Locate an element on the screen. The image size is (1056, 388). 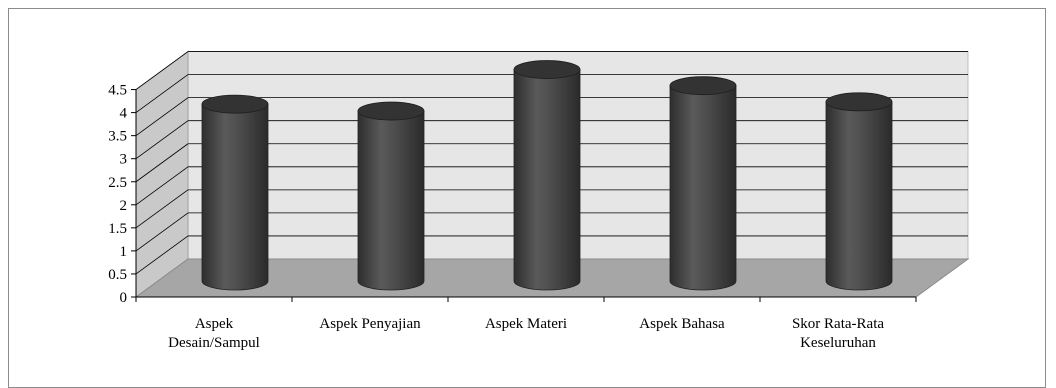
x-tick-label: Aspek Materi is located at coordinates (526, 324).